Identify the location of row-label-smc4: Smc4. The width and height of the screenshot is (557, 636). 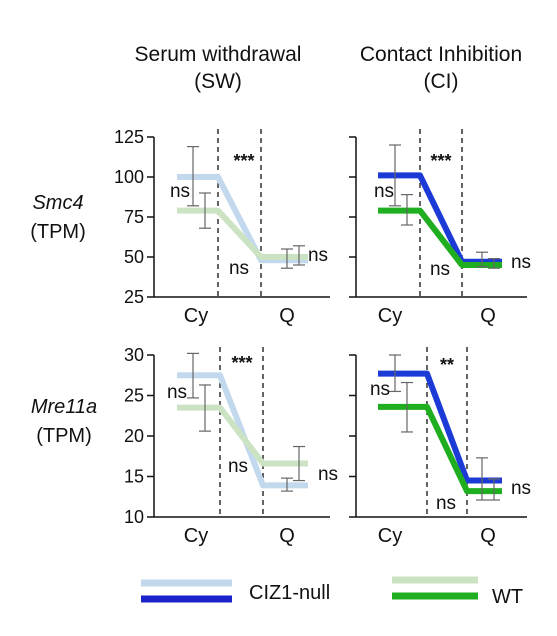
(57, 203).